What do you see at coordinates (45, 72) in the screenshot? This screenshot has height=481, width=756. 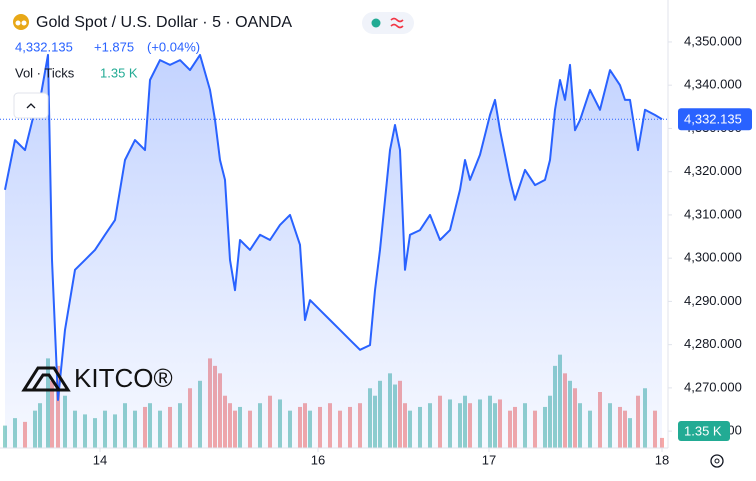 I see `volume-name: Vol · Ticks` at bounding box center [45, 72].